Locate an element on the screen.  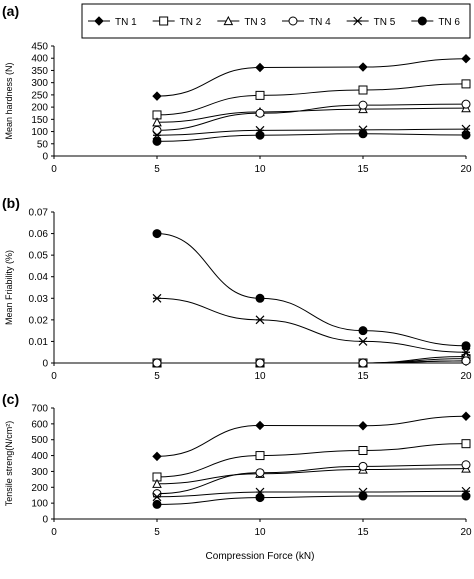
y-tick-label: 700 is located at coordinates (39, 409).